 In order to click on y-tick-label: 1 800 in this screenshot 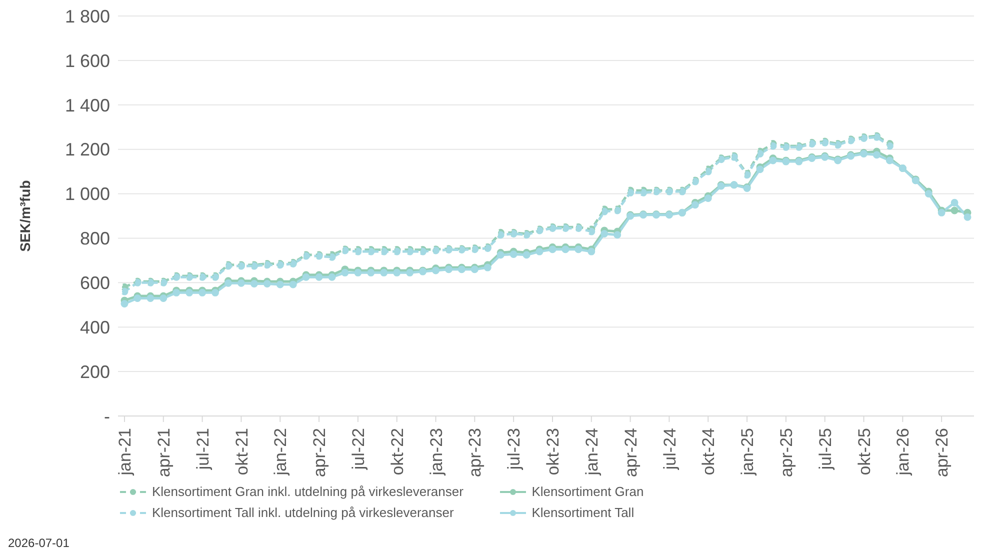, I will do `click(87, 16)`.